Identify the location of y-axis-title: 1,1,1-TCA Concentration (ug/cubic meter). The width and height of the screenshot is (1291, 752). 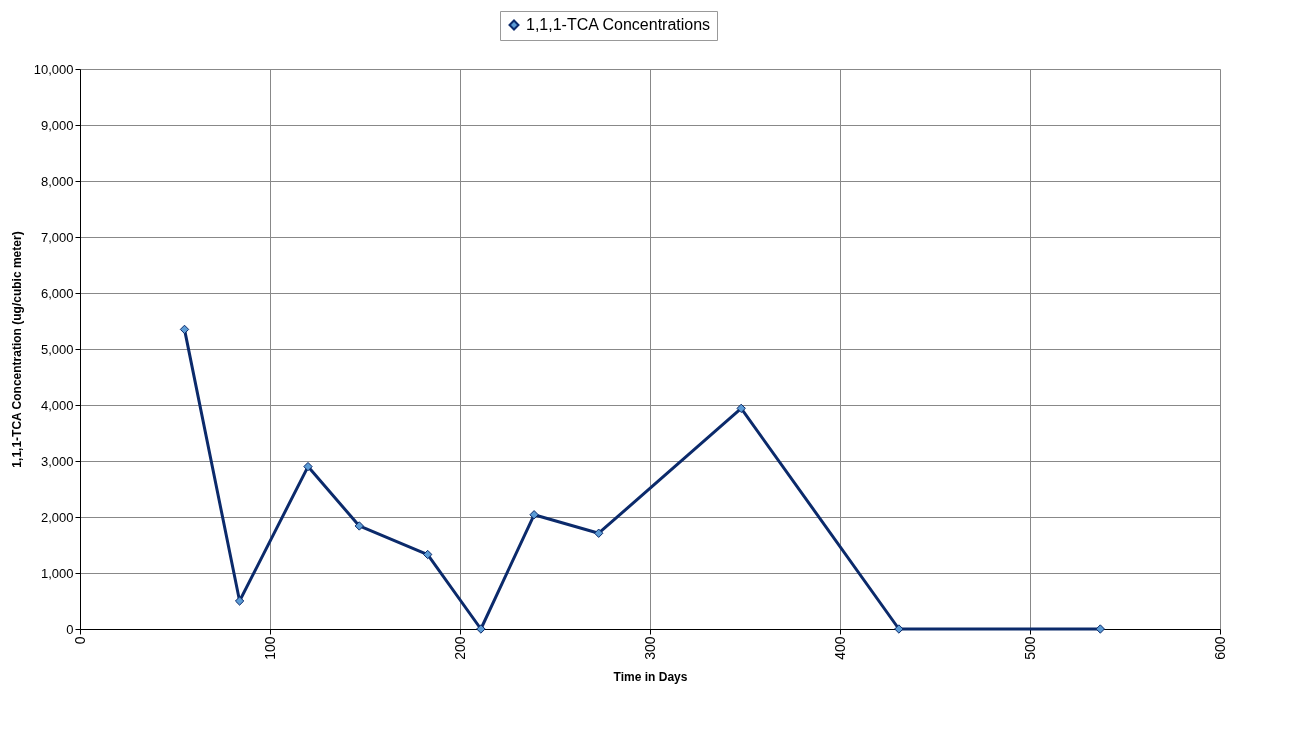
(16, 349).